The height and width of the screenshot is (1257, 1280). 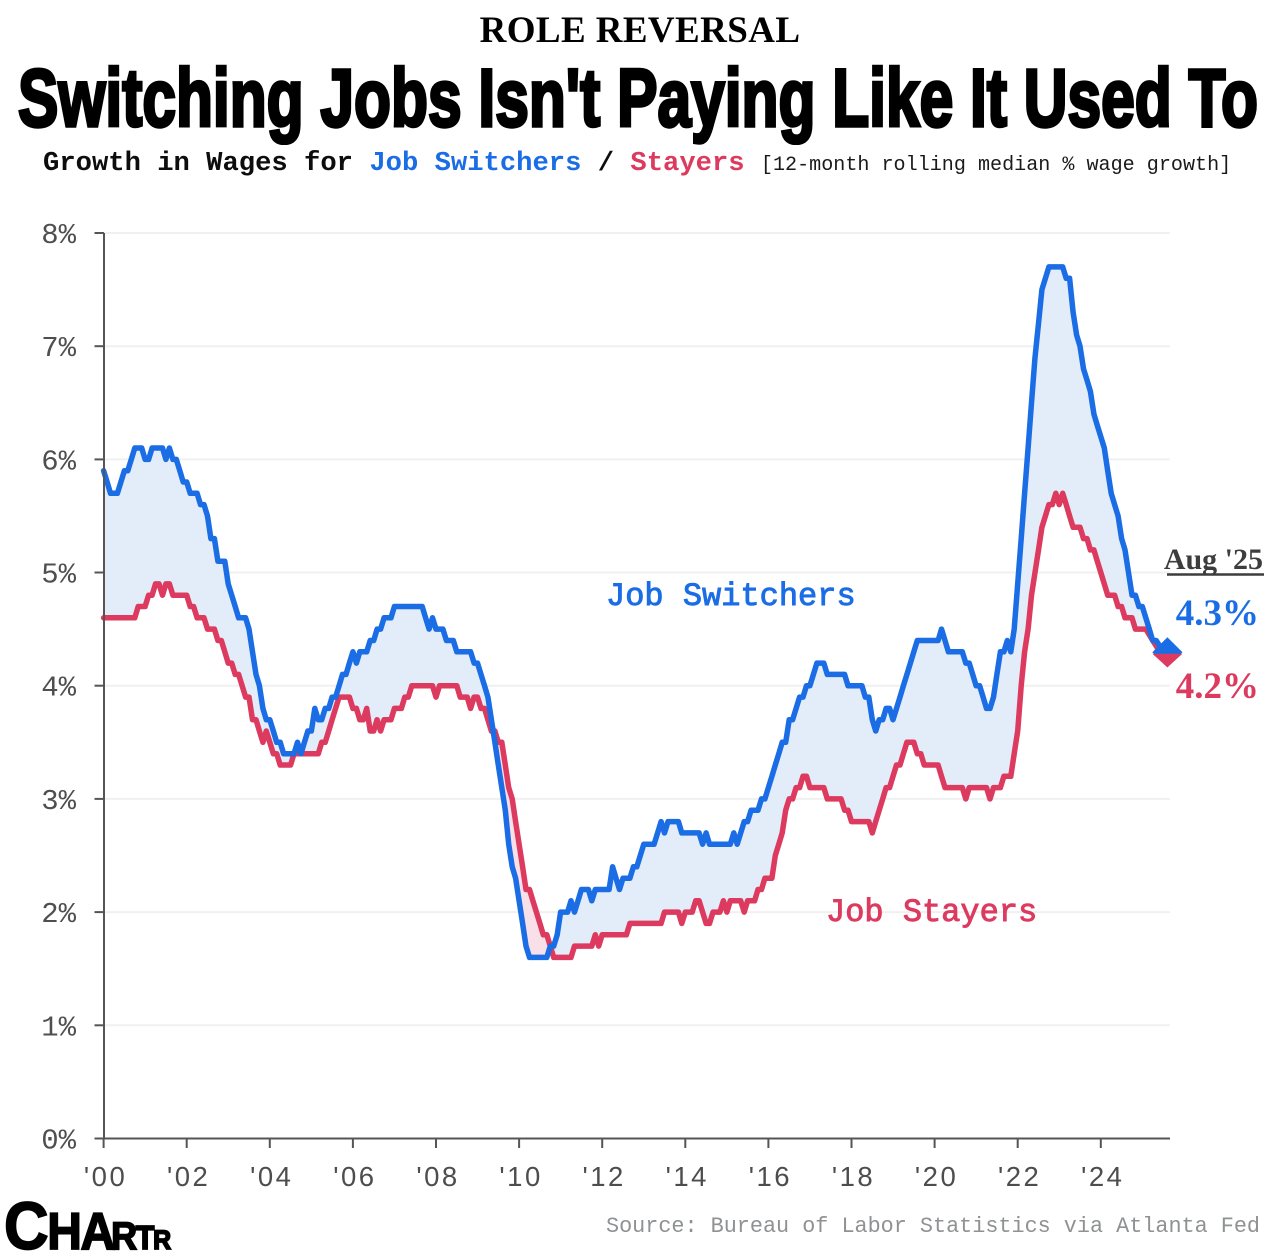 I want to click on svg-text: 7%, so click(x=58, y=348).